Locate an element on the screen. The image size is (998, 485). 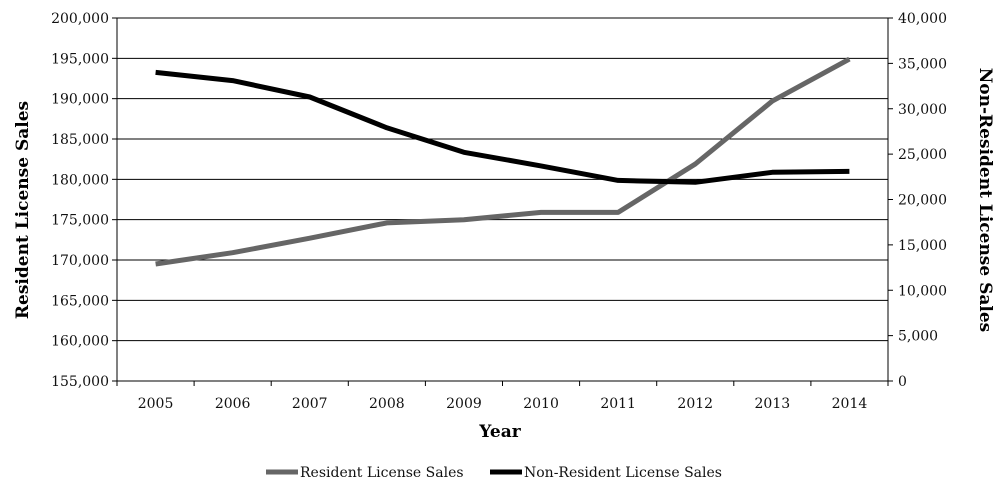
x-tick-label: 2011 is located at coordinates (618, 404).